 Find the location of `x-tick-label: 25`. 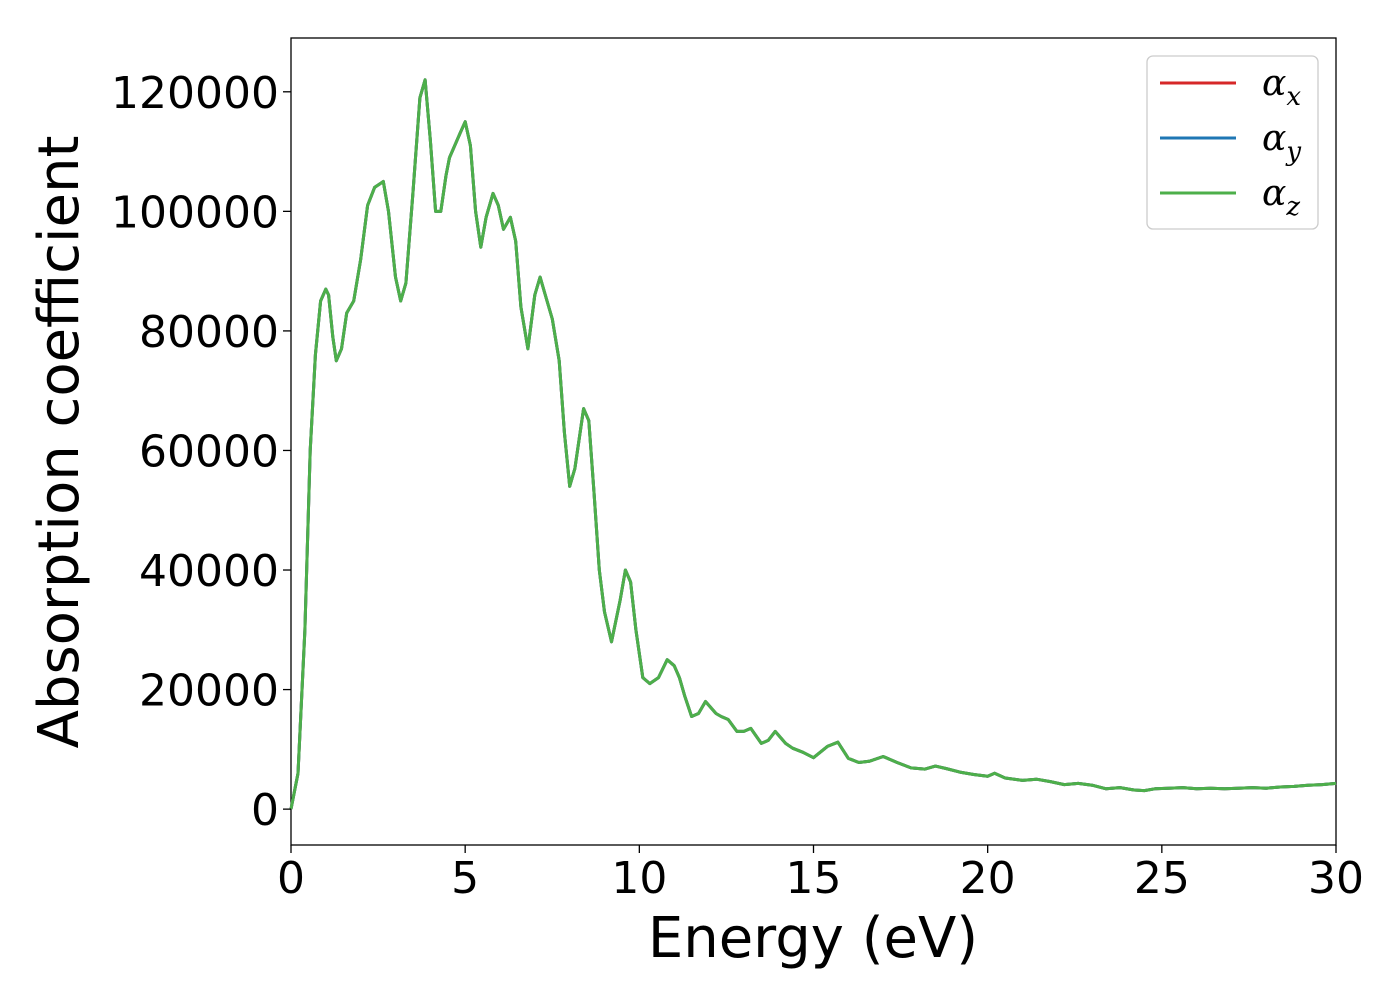

x-tick-label: 25 is located at coordinates (1162, 878).